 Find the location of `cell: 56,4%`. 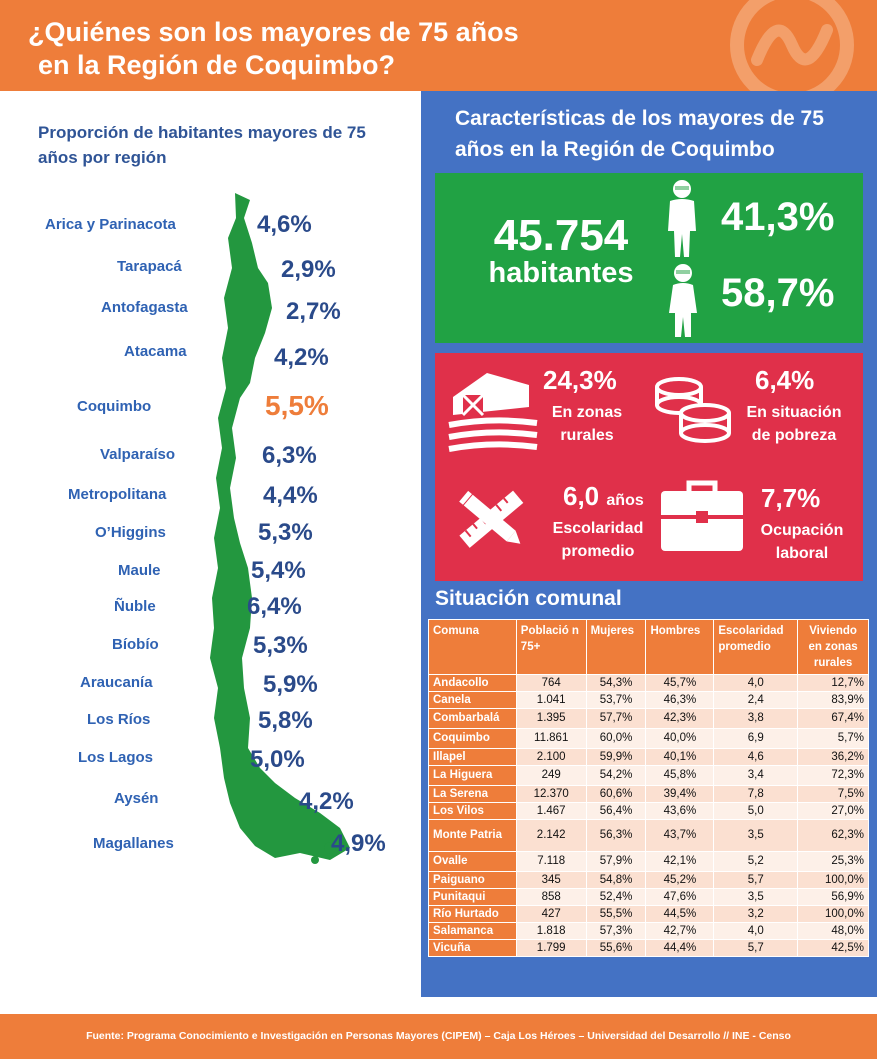

cell: 56,4% is located at coordinates (616, 811).